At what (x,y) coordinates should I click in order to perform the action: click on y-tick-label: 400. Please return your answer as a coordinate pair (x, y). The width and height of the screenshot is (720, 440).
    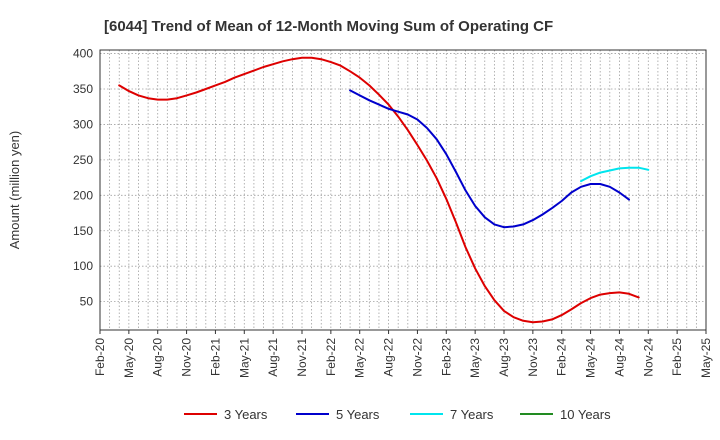
    Looking at the image, I should click on (83, 54).